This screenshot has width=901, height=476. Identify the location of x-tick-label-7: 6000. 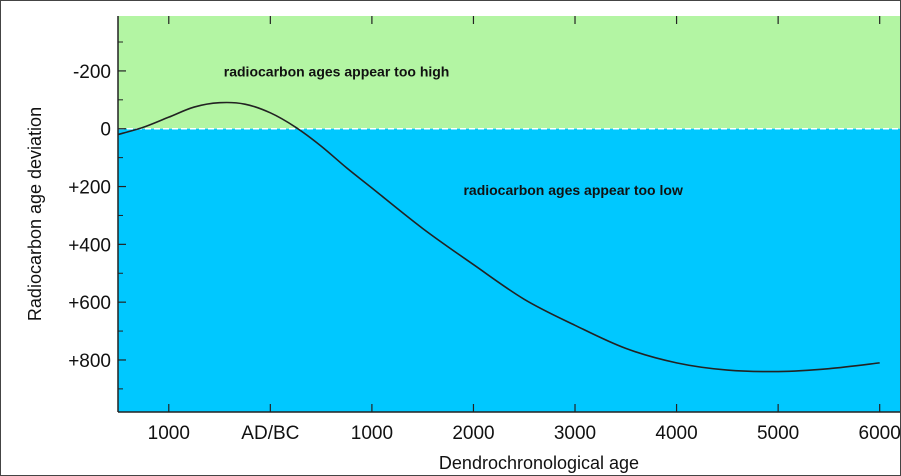
(879, 433).